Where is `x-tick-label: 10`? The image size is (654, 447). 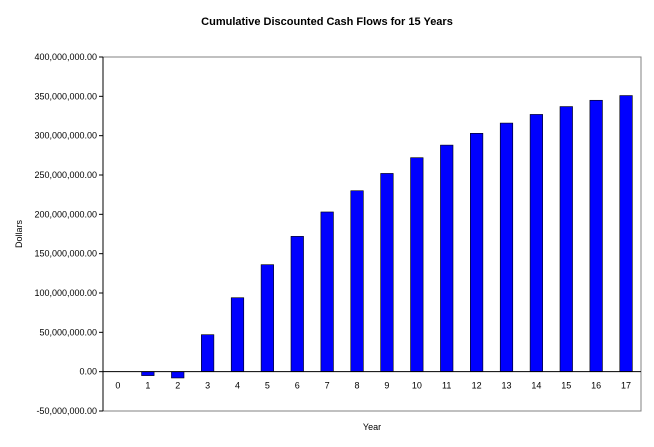 x-tick-label: 10 is located at coordinates (417, 386).